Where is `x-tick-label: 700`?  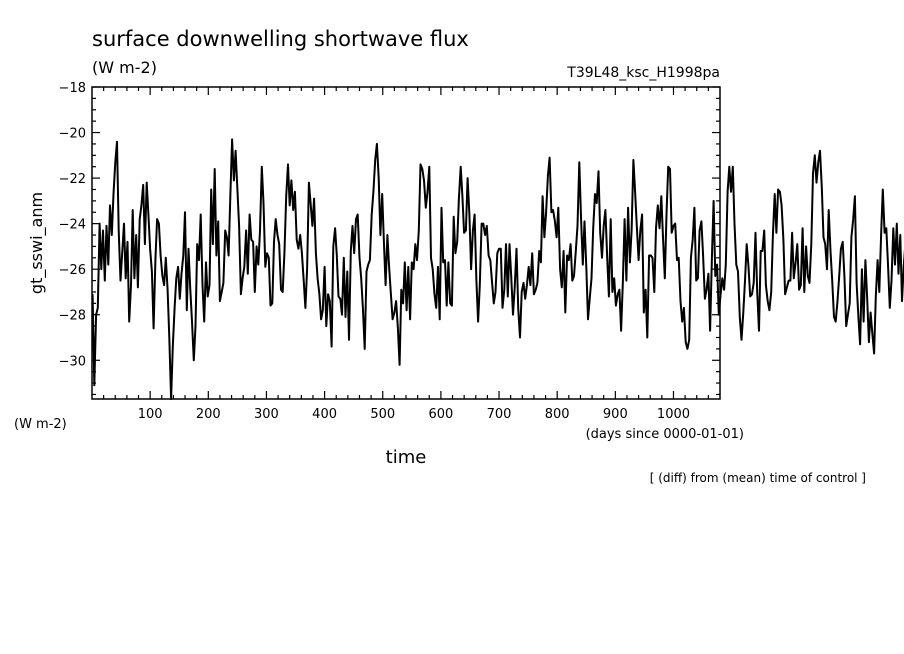
x-tick-label: 700 is located at coordinates (499, 414).